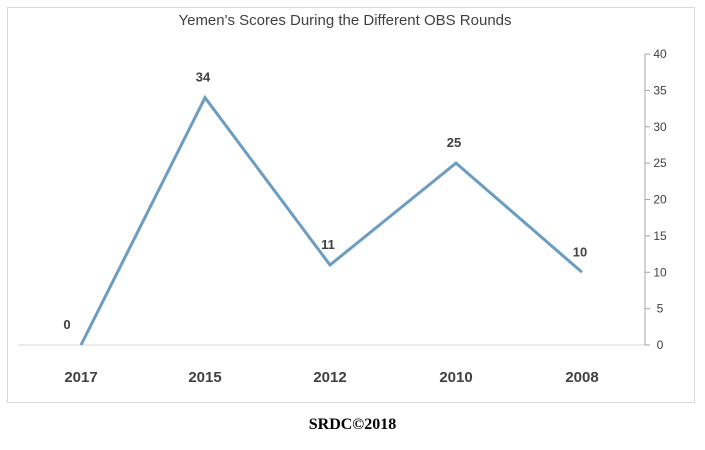 Image resolution: width=705 pixels, height=450 pixels. Describe the element at coordinates (660, 163) in the screenshot. I see `y-tick-label: 25` at that location.